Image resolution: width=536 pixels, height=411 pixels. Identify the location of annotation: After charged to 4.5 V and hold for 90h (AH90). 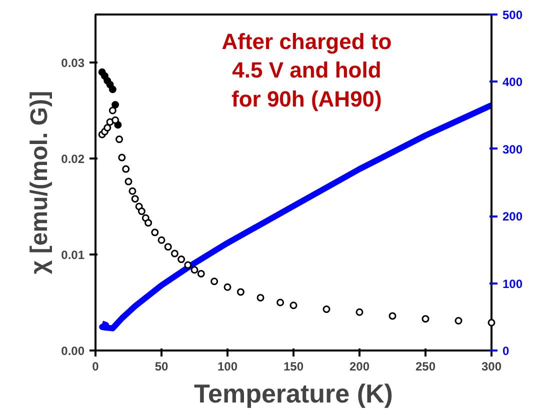
(307, 70).